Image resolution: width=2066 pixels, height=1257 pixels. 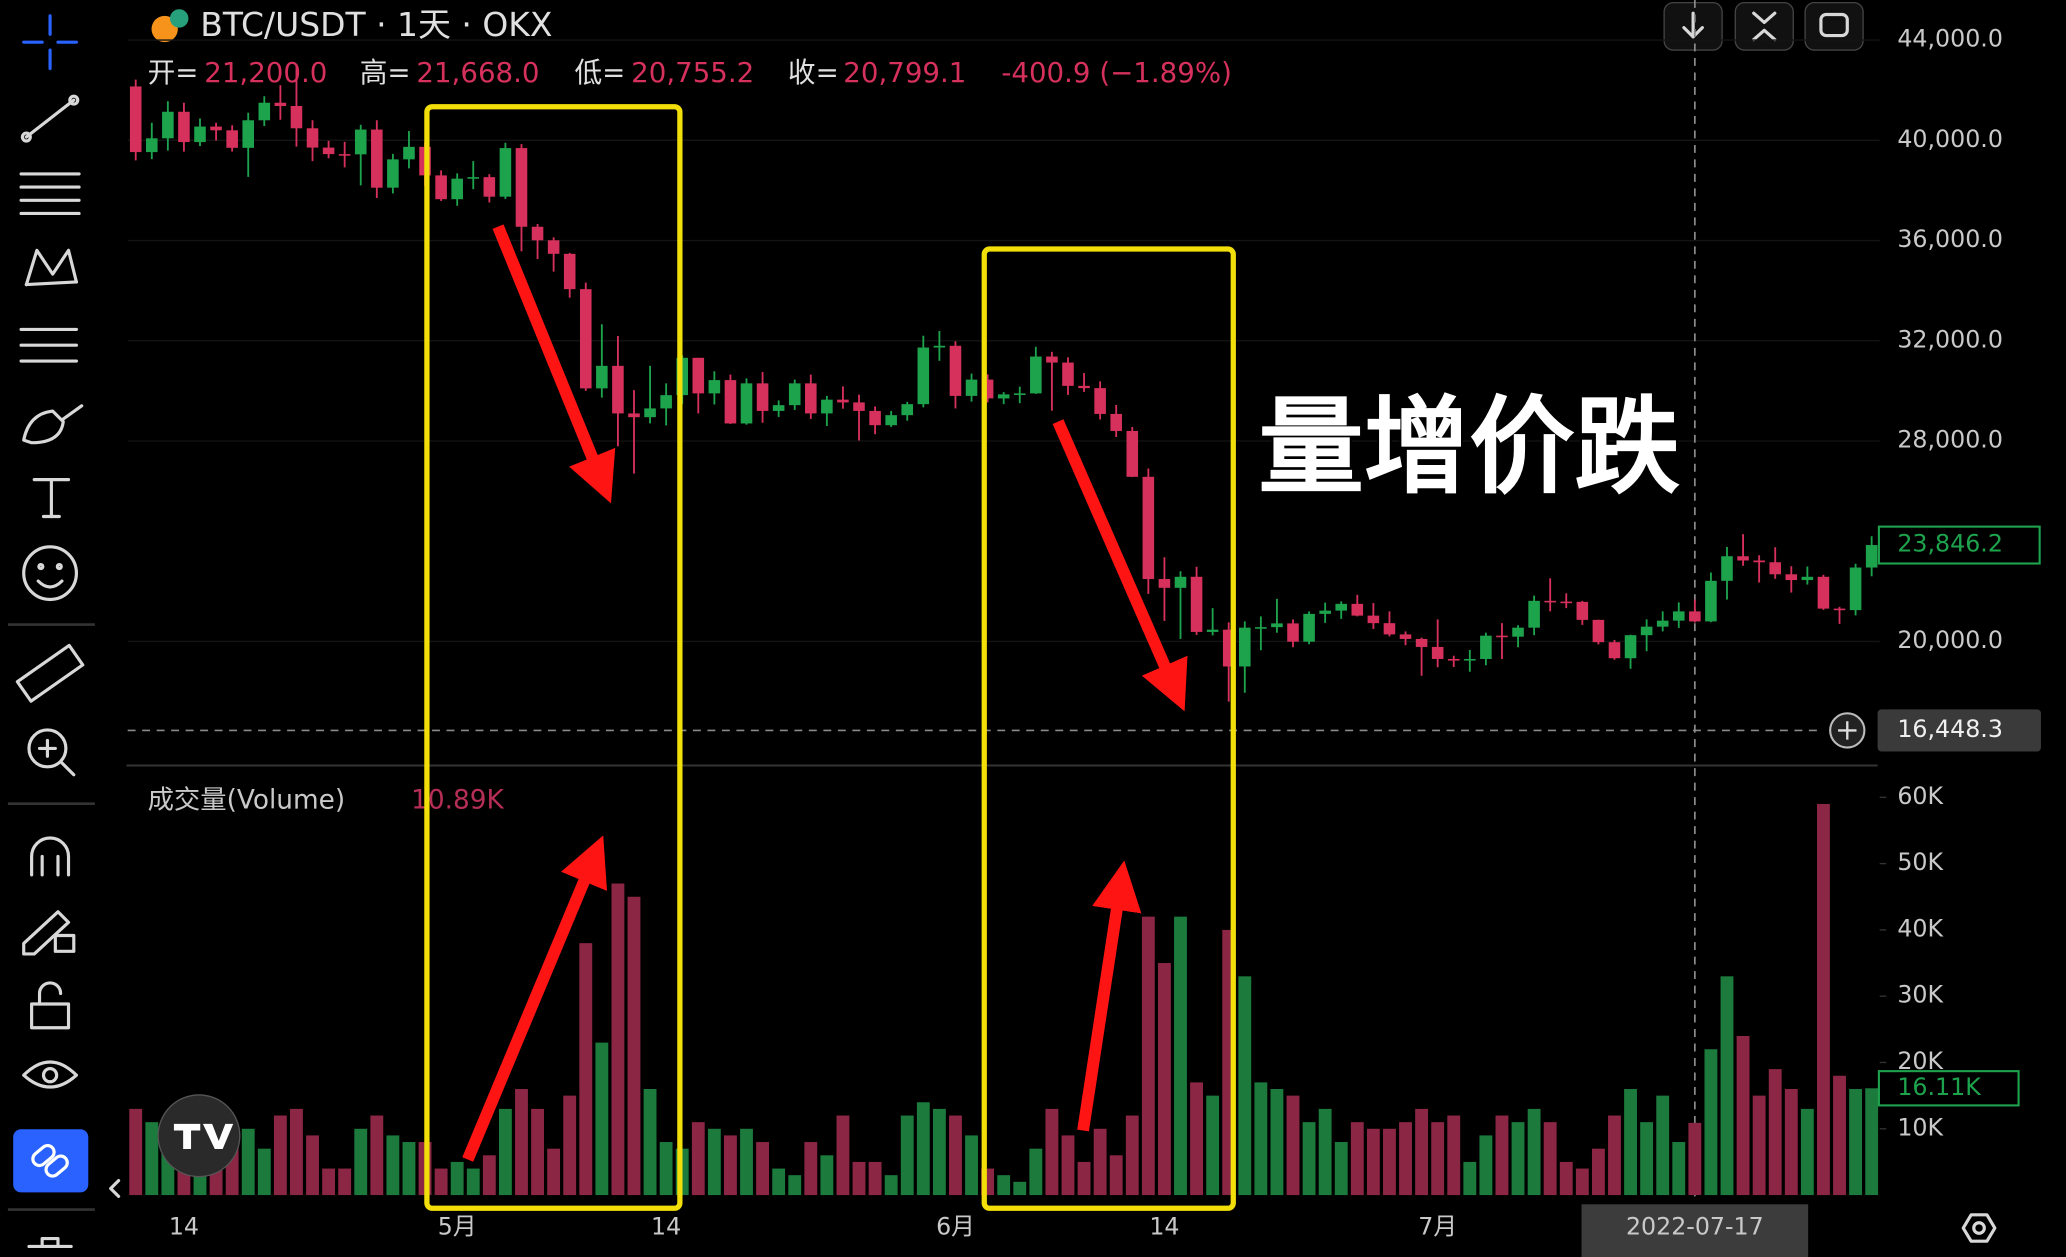 What do you see at coordinates (50, 194) in the screenshot?
I see `fib-tool` at bounding box center [50, 194].